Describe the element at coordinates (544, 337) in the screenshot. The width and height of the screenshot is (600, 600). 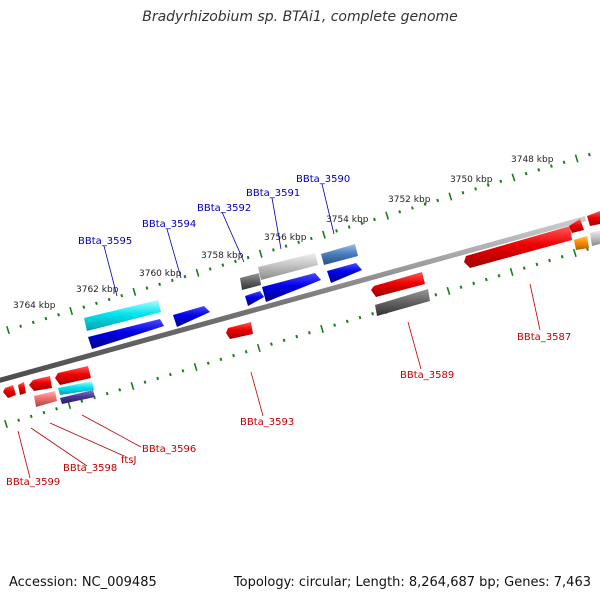
I see `gene-label-bbta-3587: BBta_3587` at that location.